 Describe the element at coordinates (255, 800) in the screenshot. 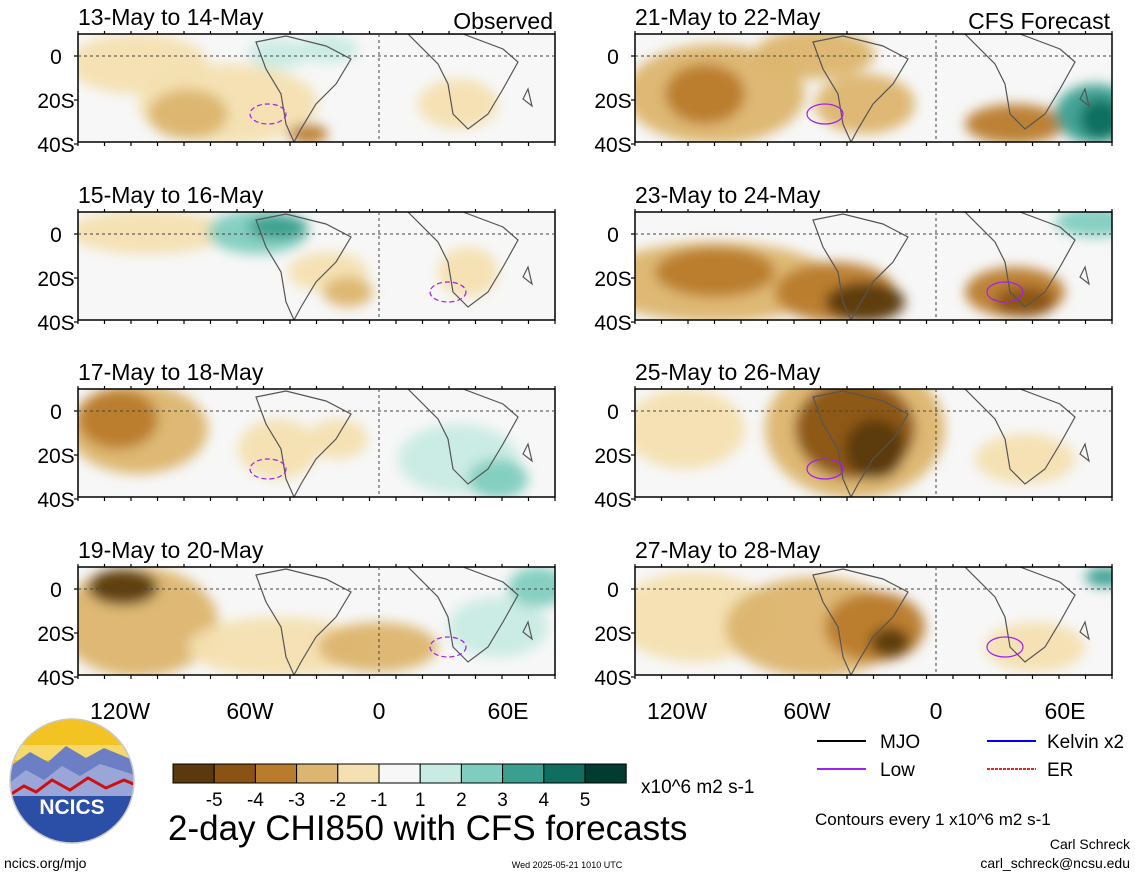

I see `colorbar-tick-label: -4` at that location.